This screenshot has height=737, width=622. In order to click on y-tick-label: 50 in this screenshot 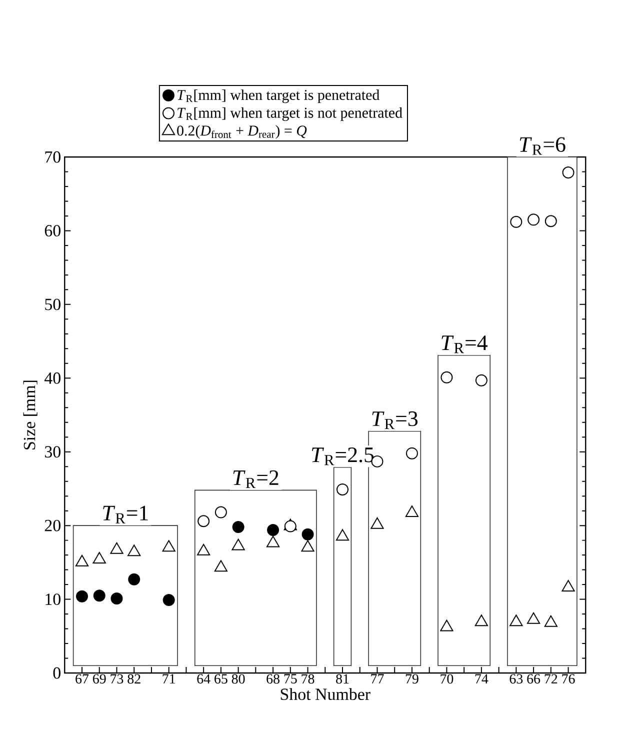, I will do `click(52, 304)`.